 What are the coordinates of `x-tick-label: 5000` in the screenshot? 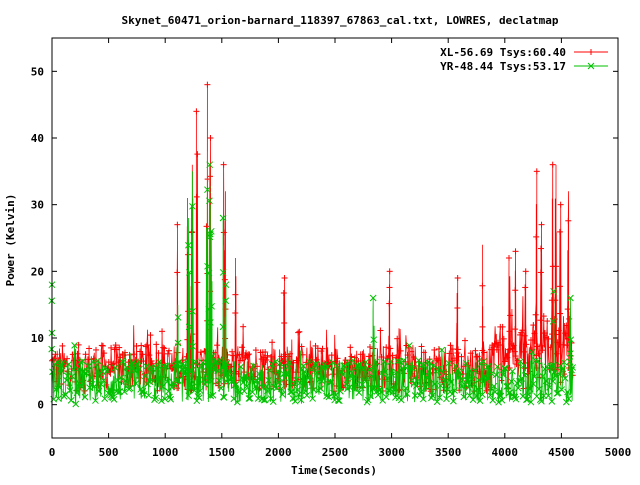 It's located at (618, 452).